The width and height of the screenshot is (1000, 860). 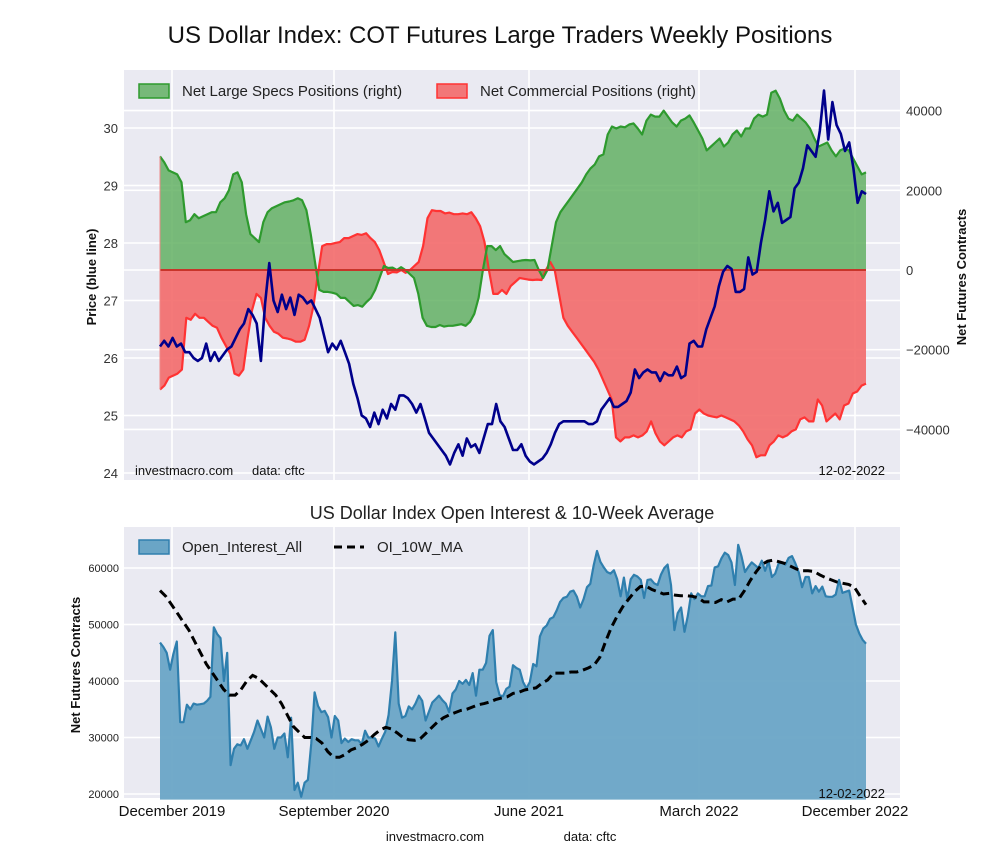 What do you see at coordinates (928, 350) in the screenshot?
I see `contracts-tick-label: −20000` at bounding box center [928, 350].